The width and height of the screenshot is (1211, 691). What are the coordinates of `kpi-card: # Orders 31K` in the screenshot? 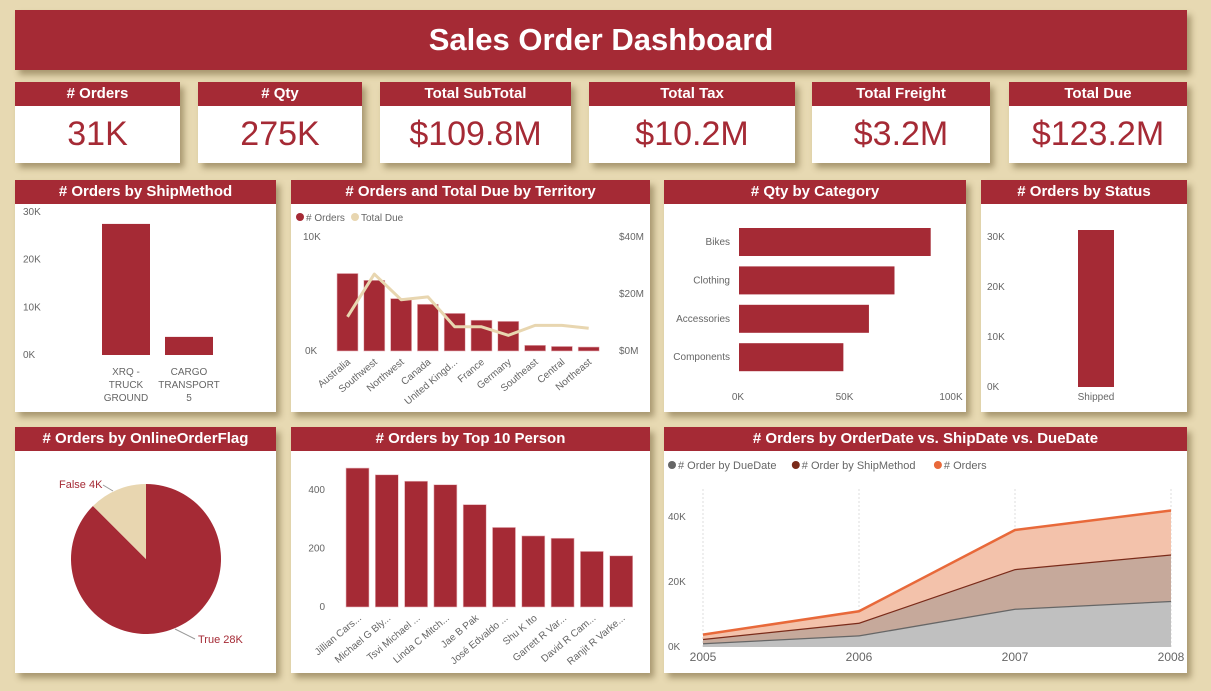 It's located at (97, 122).